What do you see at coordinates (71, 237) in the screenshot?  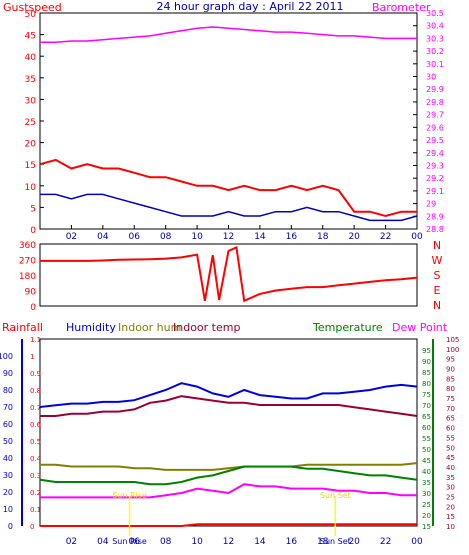 I see `x-tick-label: 02` at bounding box center [71, 237].